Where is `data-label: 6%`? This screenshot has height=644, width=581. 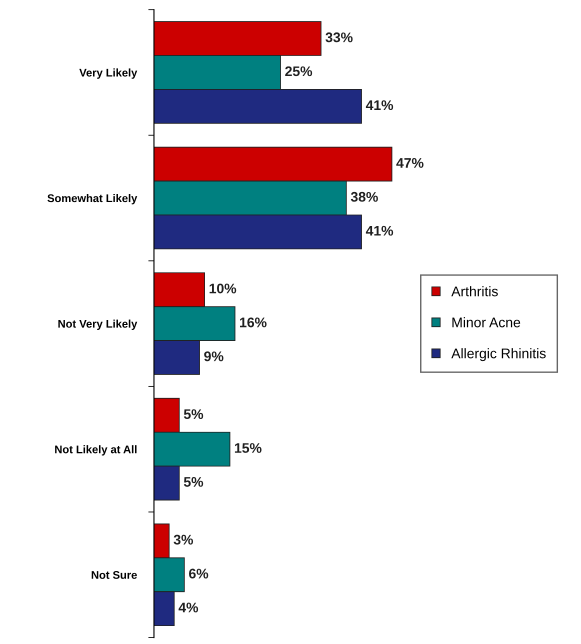
data-label: 6% is located at coordinates (198, 573).